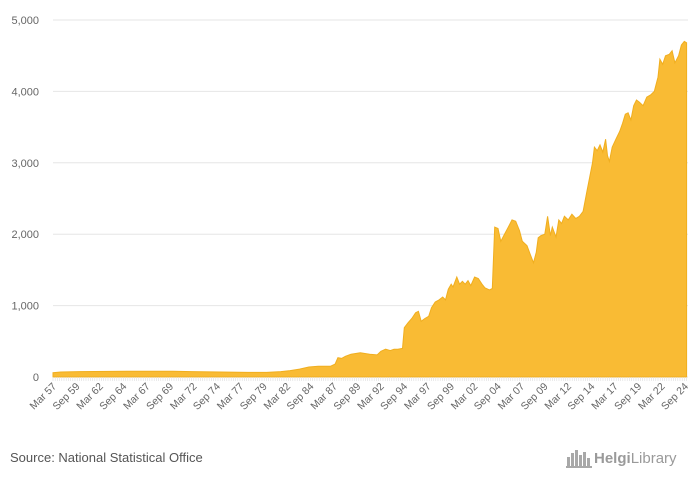 Image resolution: width=700 pixels, height=483 pixels. I want to click on helgi-library-logo: Helgi Library, so click(621, 458).